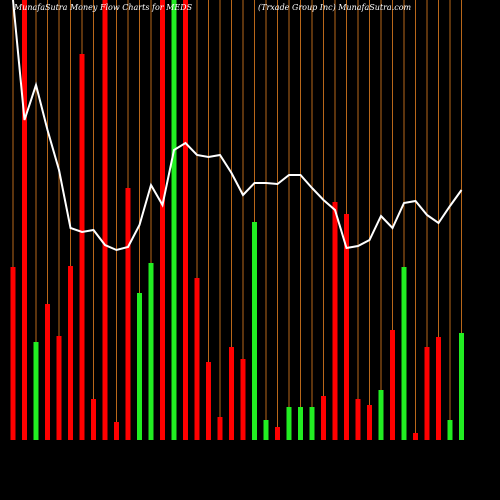  I want to click on chart-subtitle: (Trxade Group Inc) MunafaSutra.com, so click(335, 7).